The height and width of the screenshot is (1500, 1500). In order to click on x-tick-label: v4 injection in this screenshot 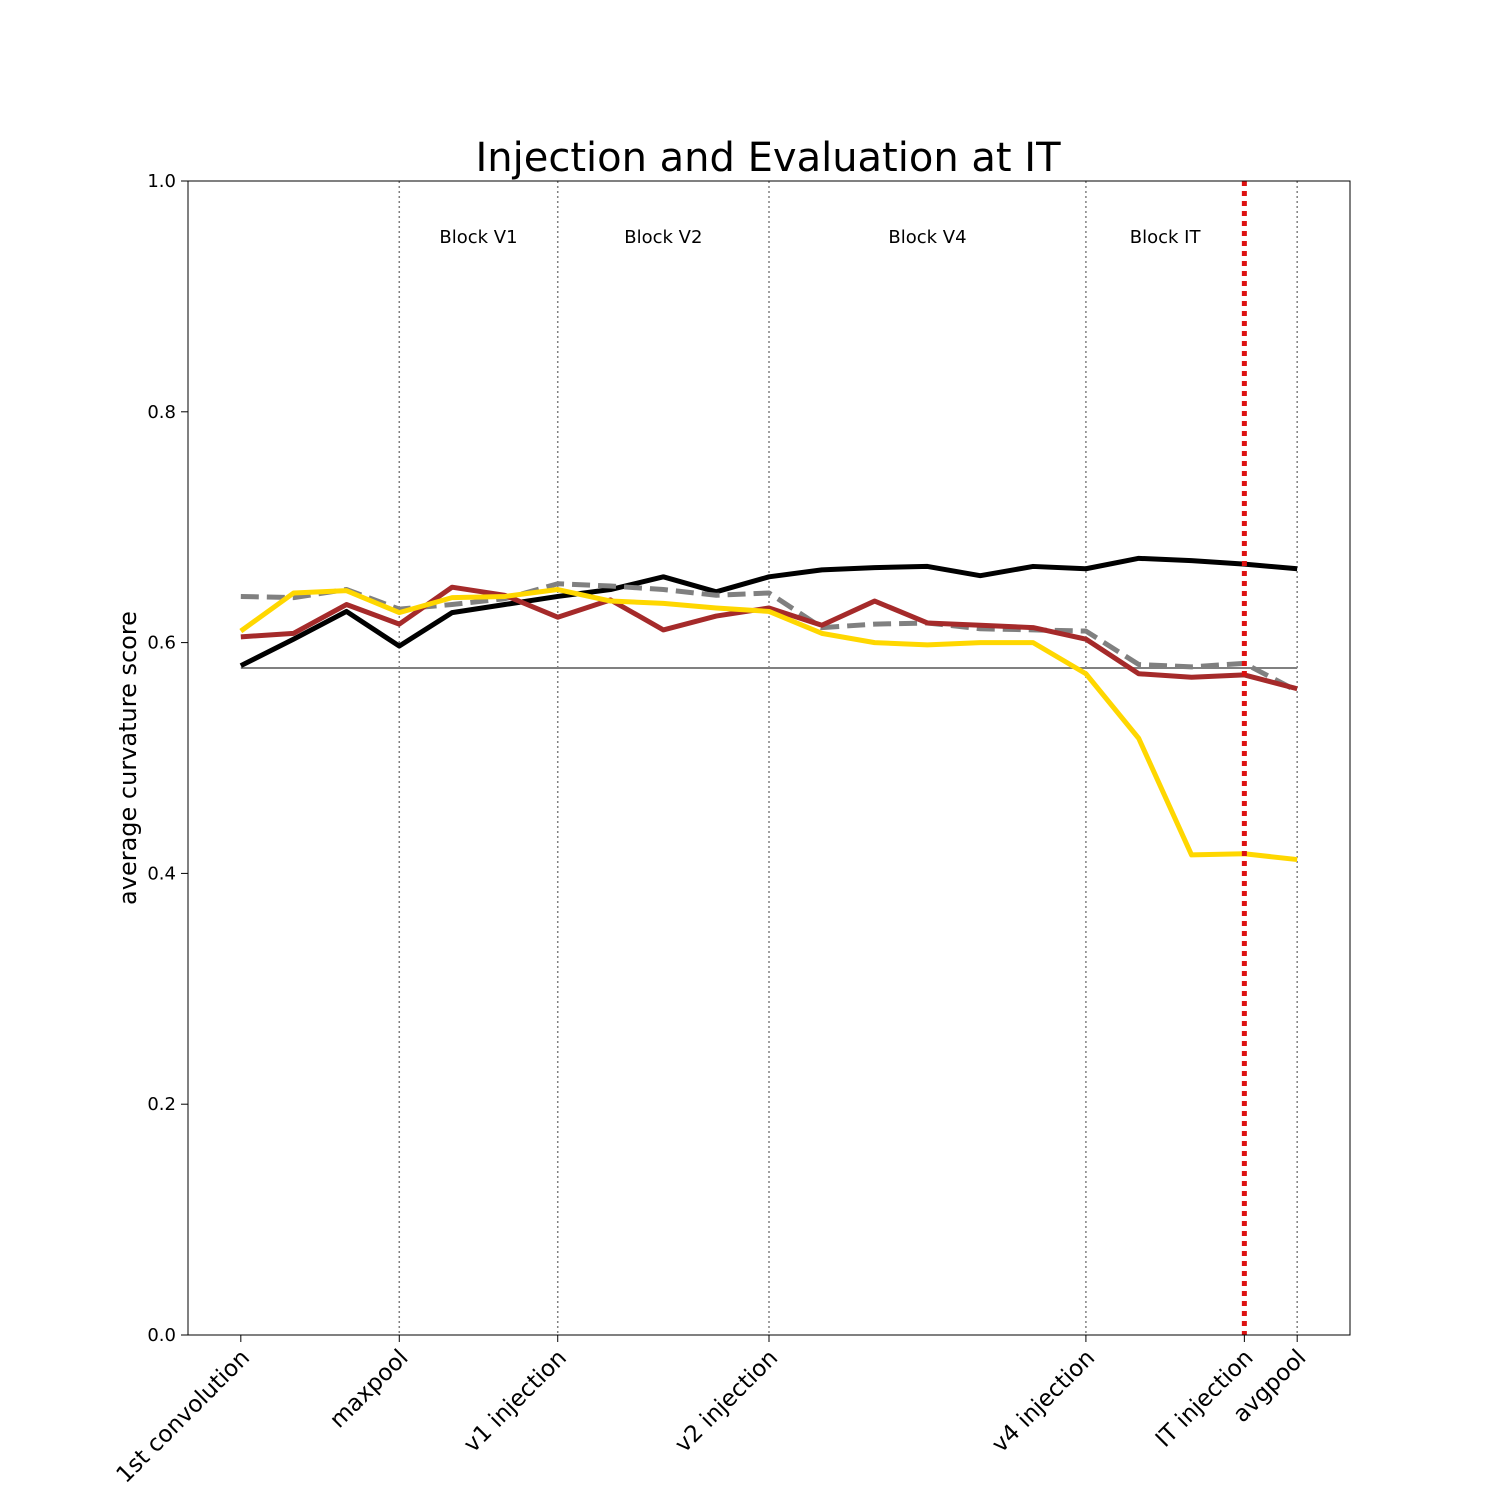, I will do `click(1043, 1401)`.